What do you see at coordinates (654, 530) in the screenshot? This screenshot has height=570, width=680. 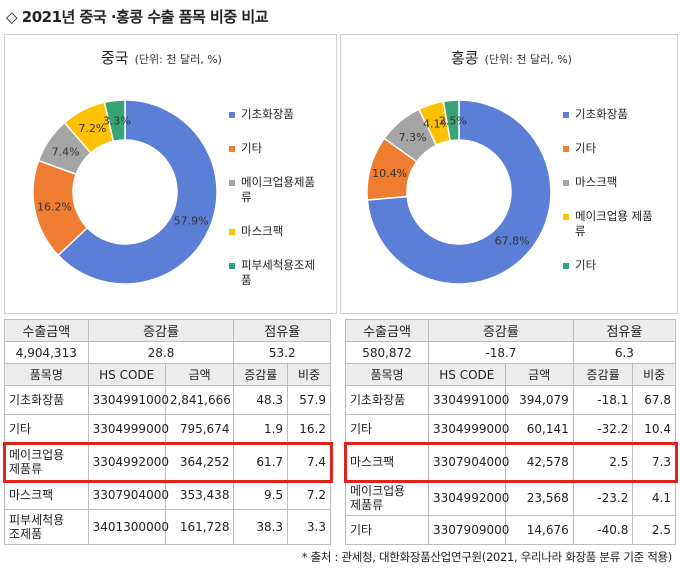 I see `table-cell: 2.5` at bounding box center [654, 530].